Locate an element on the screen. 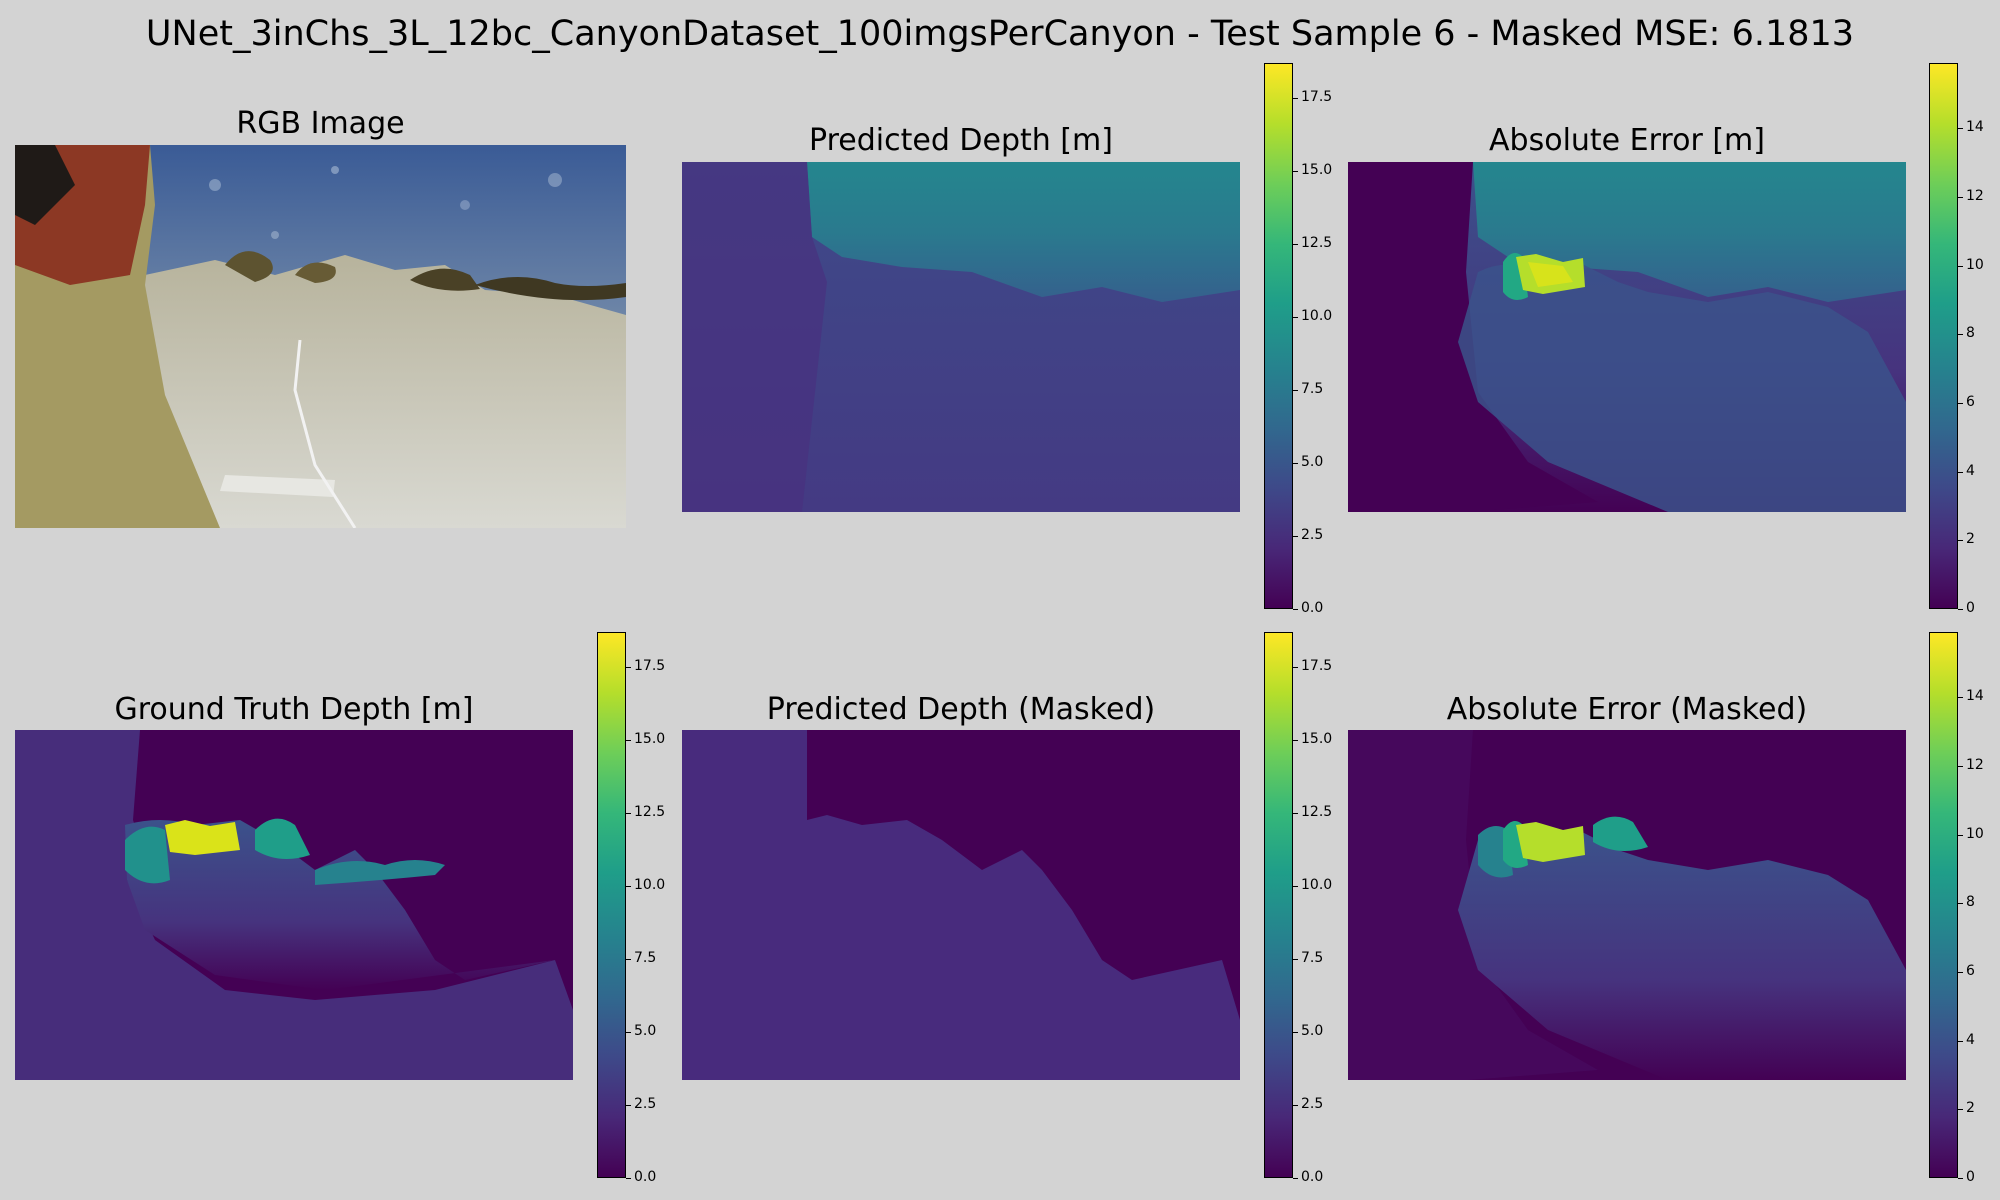 The width and height of the screenshot is (2000, 1200). err_masked-colorbar-tick-label: 6 is located at coordinates (1970, 971).